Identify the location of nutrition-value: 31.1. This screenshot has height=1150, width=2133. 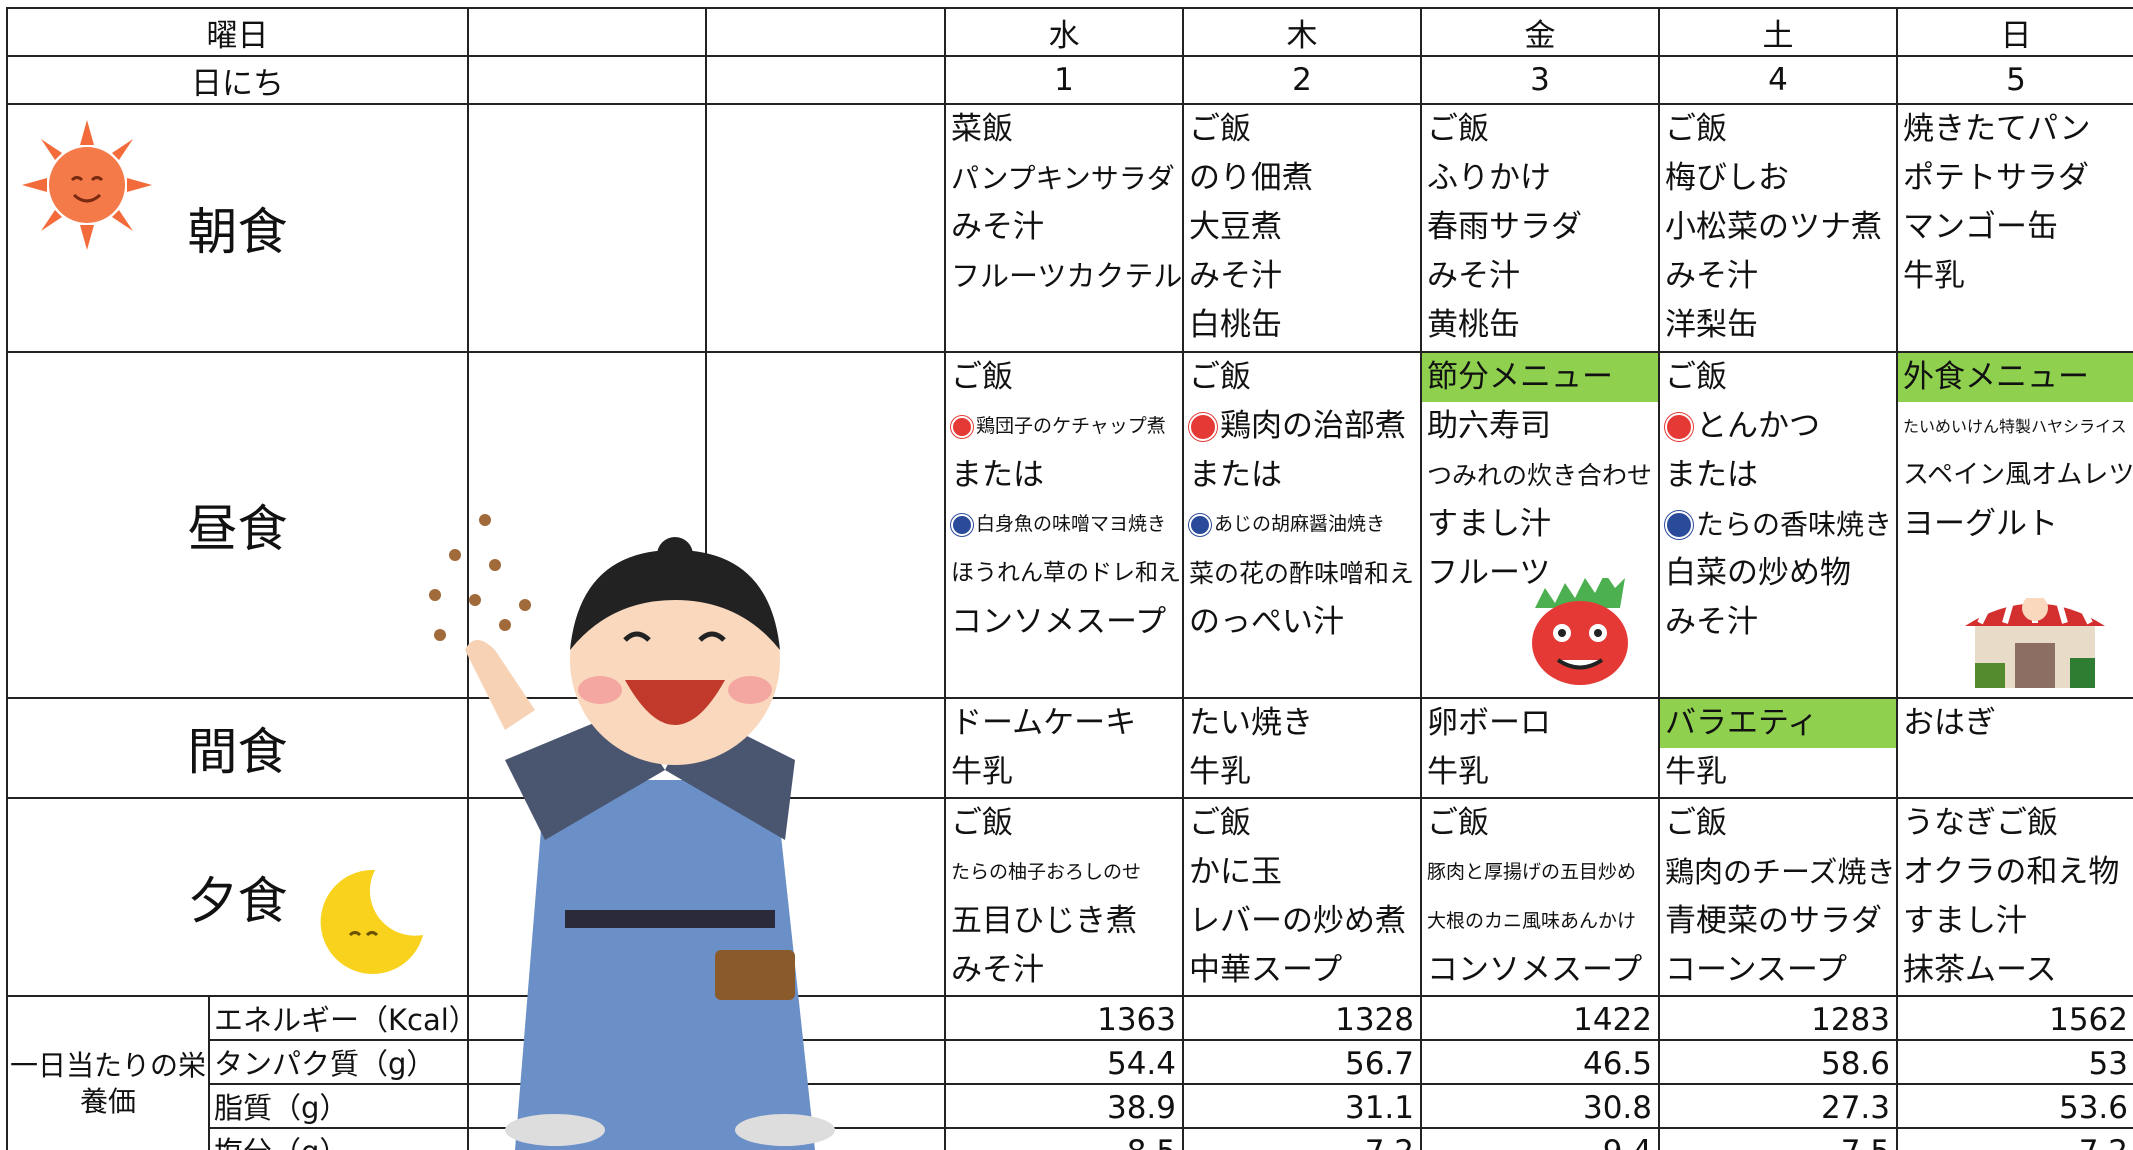
(1302, 1106).